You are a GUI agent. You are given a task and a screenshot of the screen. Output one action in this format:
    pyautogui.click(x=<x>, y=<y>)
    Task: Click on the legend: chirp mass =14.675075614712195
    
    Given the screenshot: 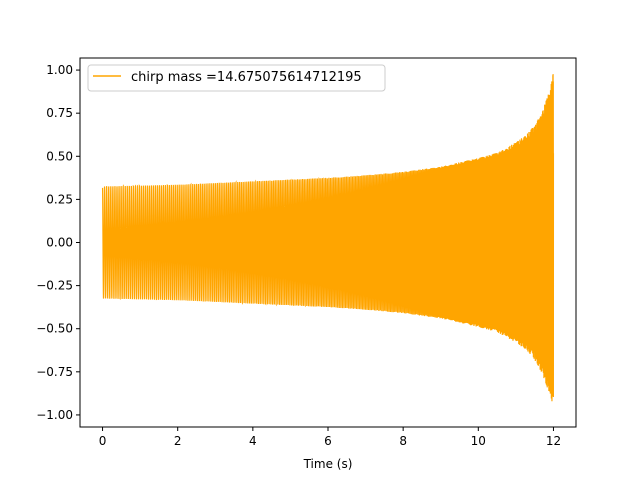 What is the action you would take?
    pyautogui.click(x=236, y=78)
    